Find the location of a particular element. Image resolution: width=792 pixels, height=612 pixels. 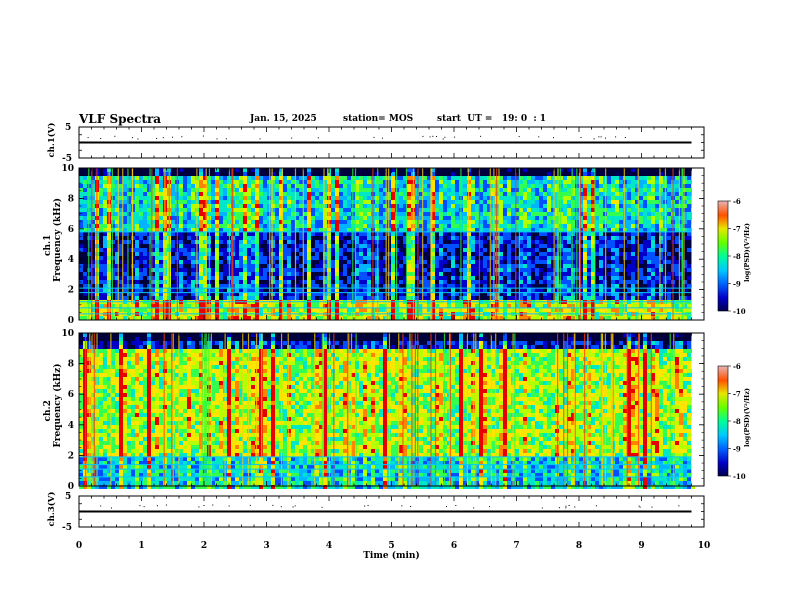

ch1-spectrogram-colorbar-tick--6: -6 is located at coordinates (737, 201).